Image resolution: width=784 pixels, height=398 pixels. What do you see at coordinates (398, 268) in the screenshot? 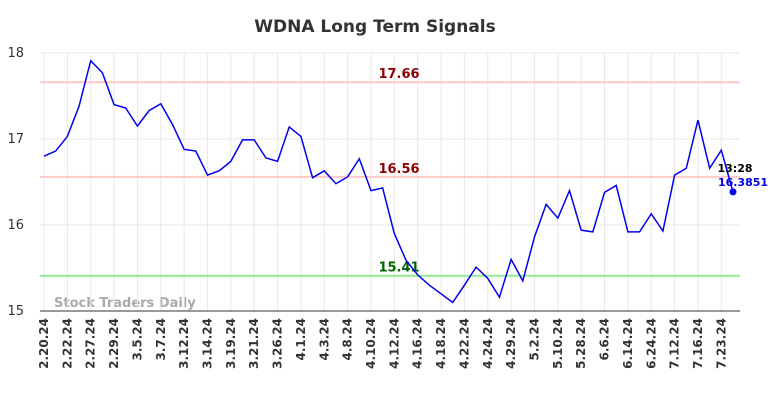
I see `signal-label: 15.41` at bounding box center [398, 268].